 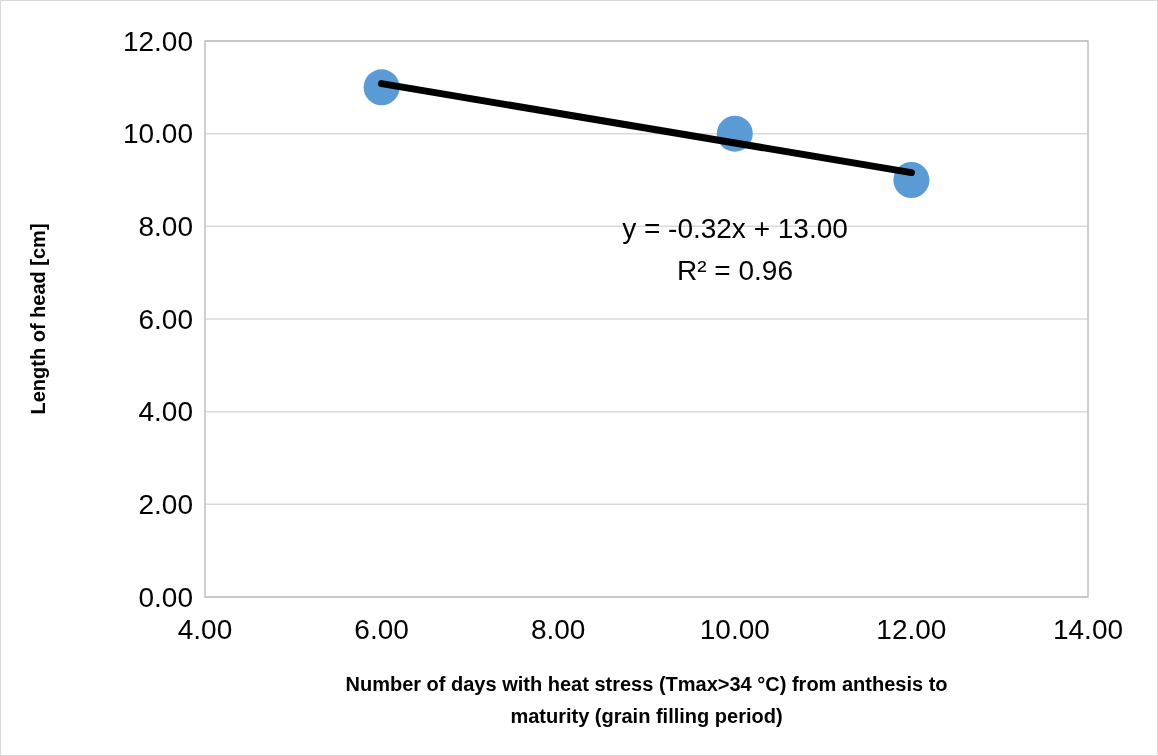 What do you see at coordinates (38, 319) in the screenshot?
I see `y-axis-title: Length of head [cm]` at bounding box center [38, 319].